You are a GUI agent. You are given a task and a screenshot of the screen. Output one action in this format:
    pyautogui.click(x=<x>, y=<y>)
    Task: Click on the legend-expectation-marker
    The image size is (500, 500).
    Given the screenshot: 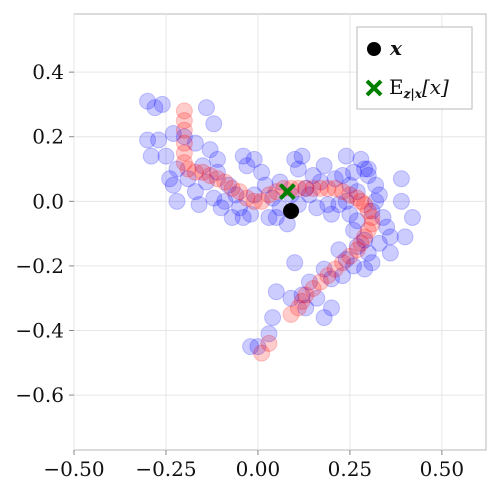 What is the action you would take?
    pyautogui.click(x=374, y=88)
    